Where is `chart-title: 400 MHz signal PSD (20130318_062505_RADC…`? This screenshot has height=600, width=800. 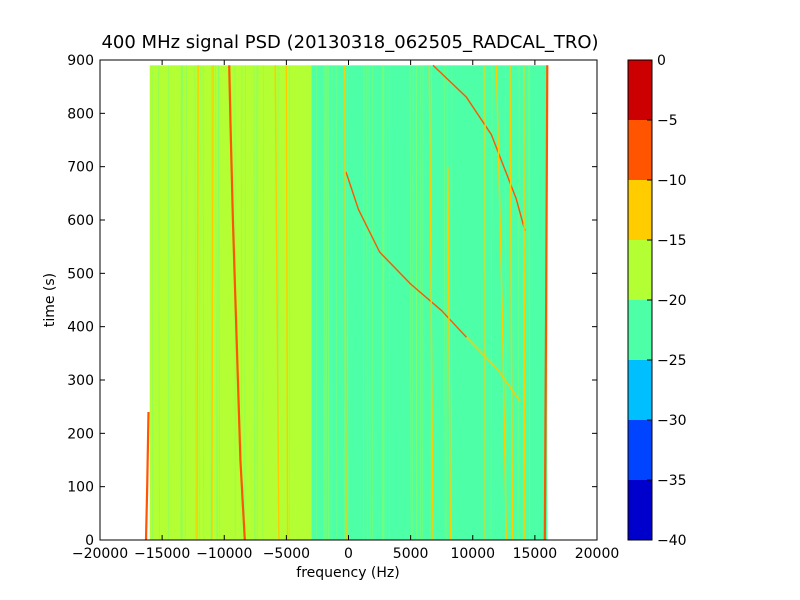
chart-title: 400 MHz signal PSD (20130318_062505_RADC… is located at coordinates (349, 42).